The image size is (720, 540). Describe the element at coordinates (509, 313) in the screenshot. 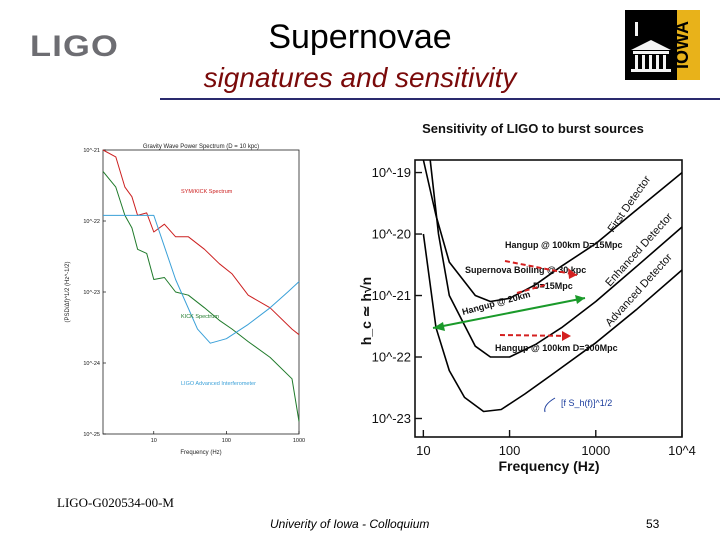

I see `arrow-supernova-boiling` at that location.